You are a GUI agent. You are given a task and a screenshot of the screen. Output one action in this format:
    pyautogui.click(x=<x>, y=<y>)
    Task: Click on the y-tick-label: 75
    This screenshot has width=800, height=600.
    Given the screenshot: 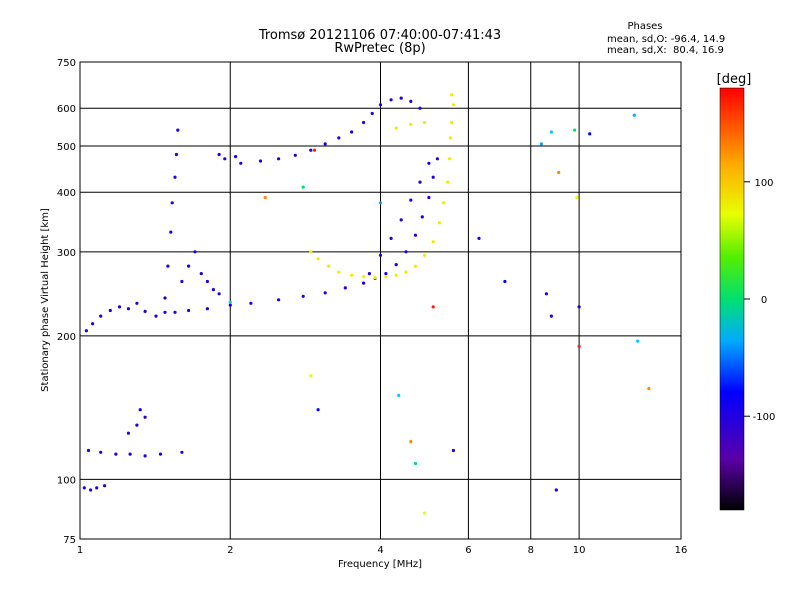 What is the action you would take?
    pyautogui.click(x=69, y=540)
    